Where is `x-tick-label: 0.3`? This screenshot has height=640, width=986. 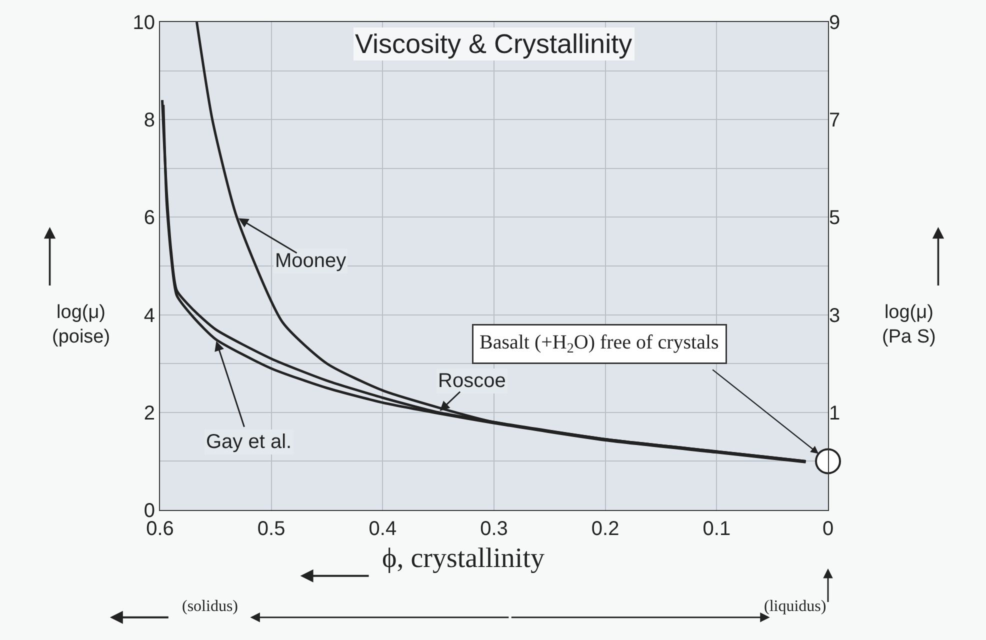
x-tick-label: 0.3 is located at coordinates (494, 529).